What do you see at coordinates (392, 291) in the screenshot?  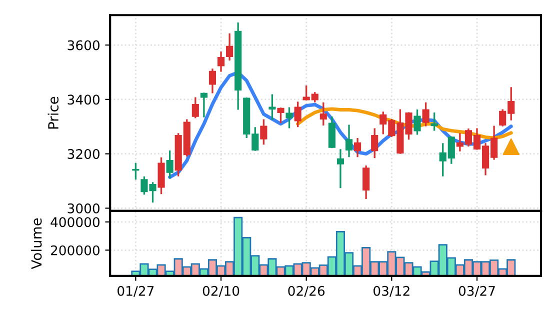 I see `x-tick-label: 03/12` at bounding box center [392, 291].